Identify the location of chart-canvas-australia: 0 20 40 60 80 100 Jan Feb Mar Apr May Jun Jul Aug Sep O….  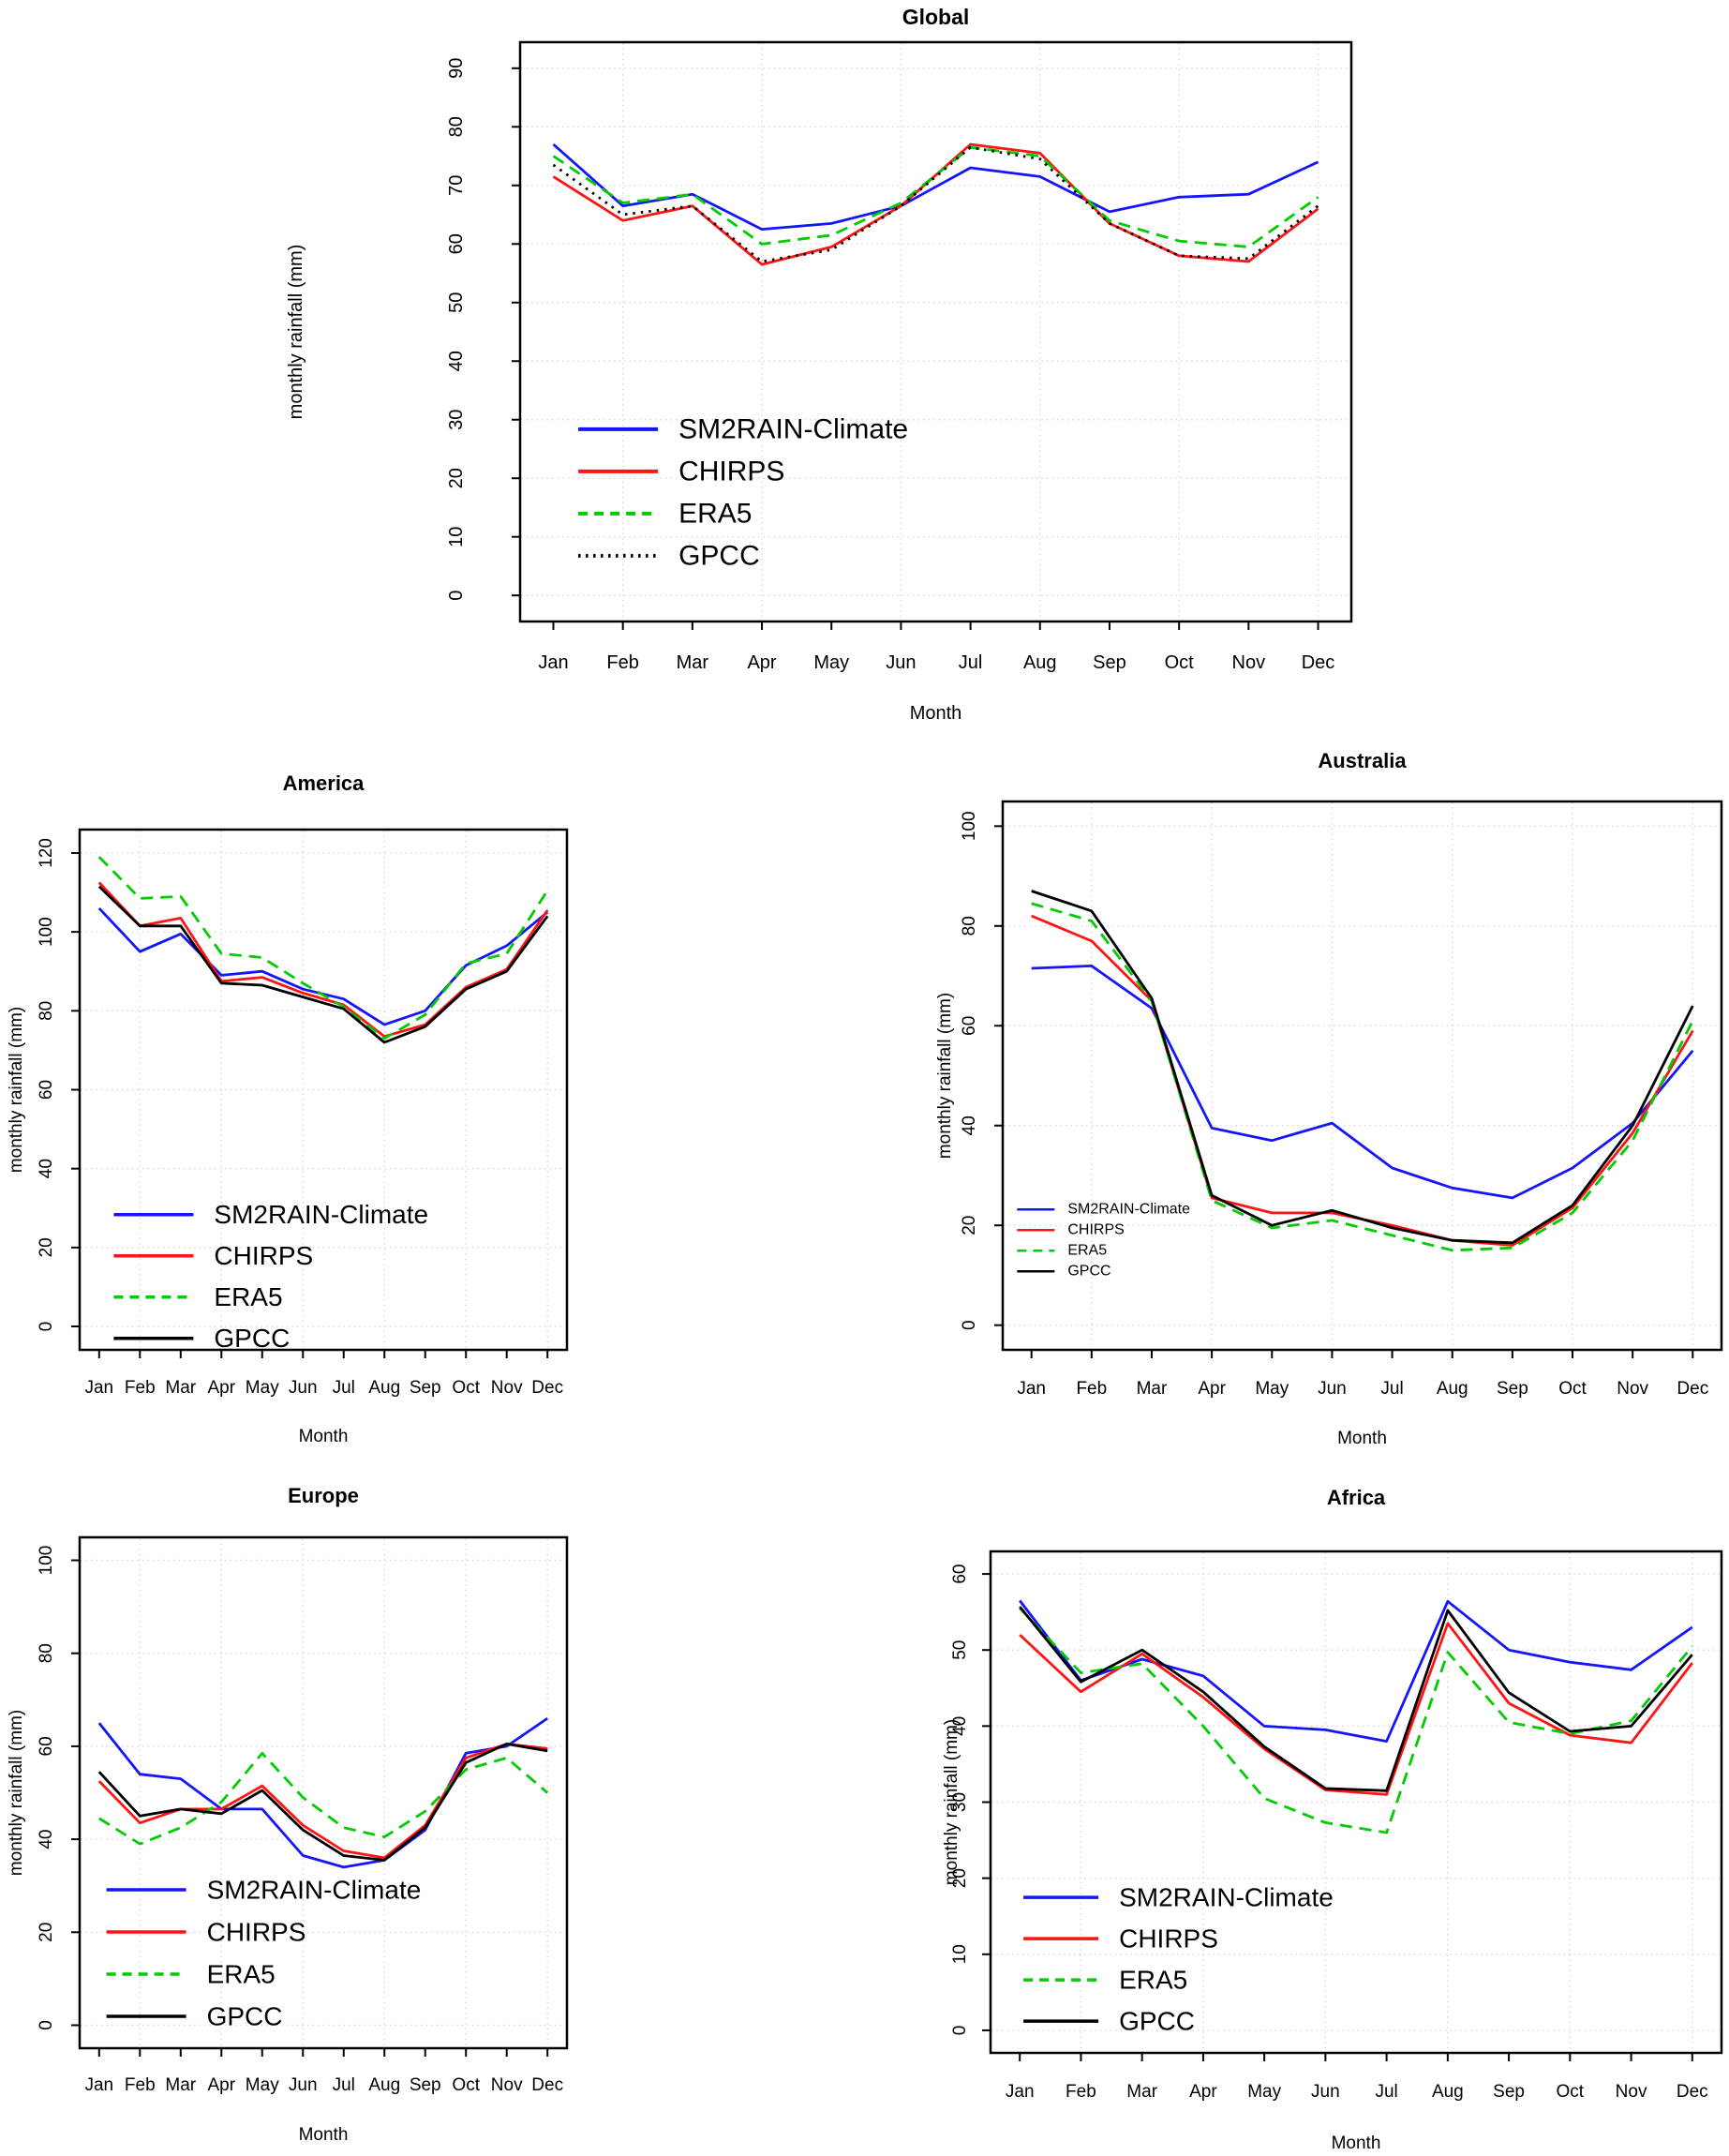
(1329, 1098).